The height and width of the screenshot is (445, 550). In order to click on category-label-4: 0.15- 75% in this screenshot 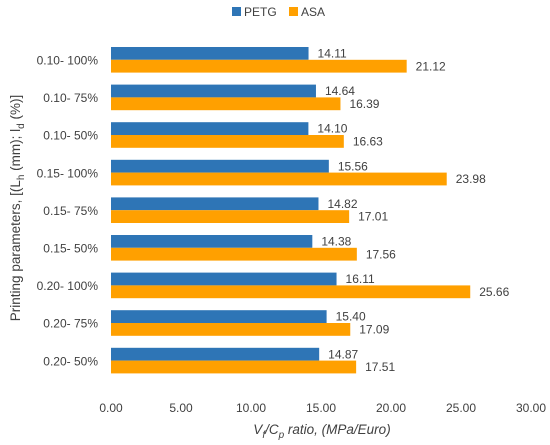, I will do `click(70, 211)`.